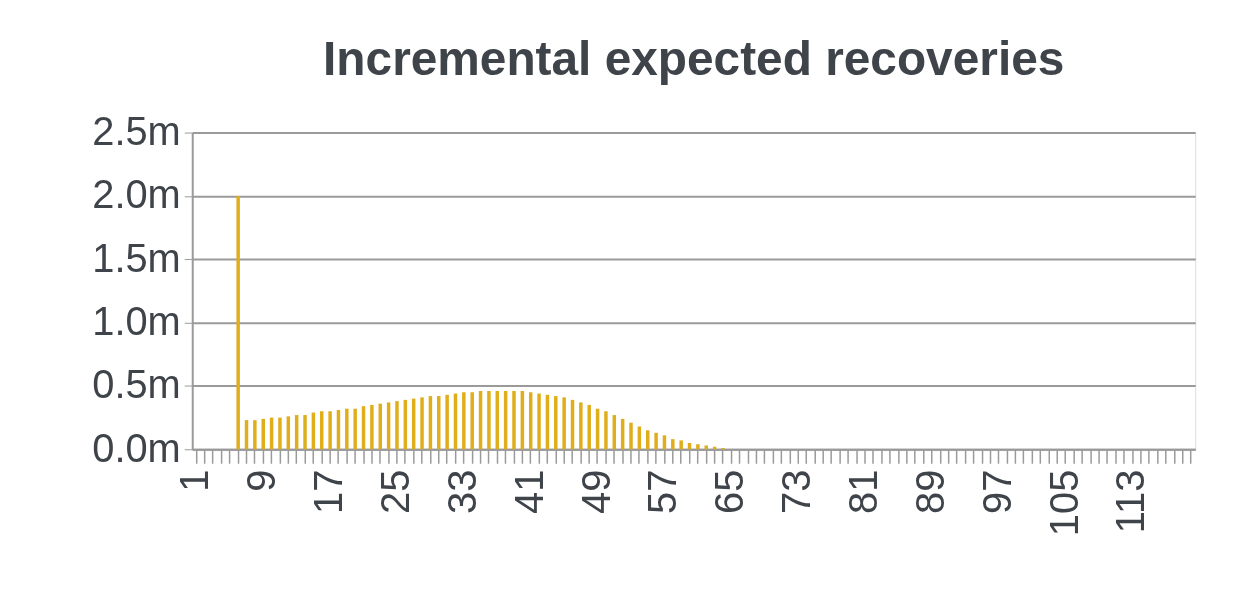 This screenshot has height=593, width=1241. Describe the element at coordinates (328, 492) in the screenshot. I see `x-tick-label: 17` at that location.